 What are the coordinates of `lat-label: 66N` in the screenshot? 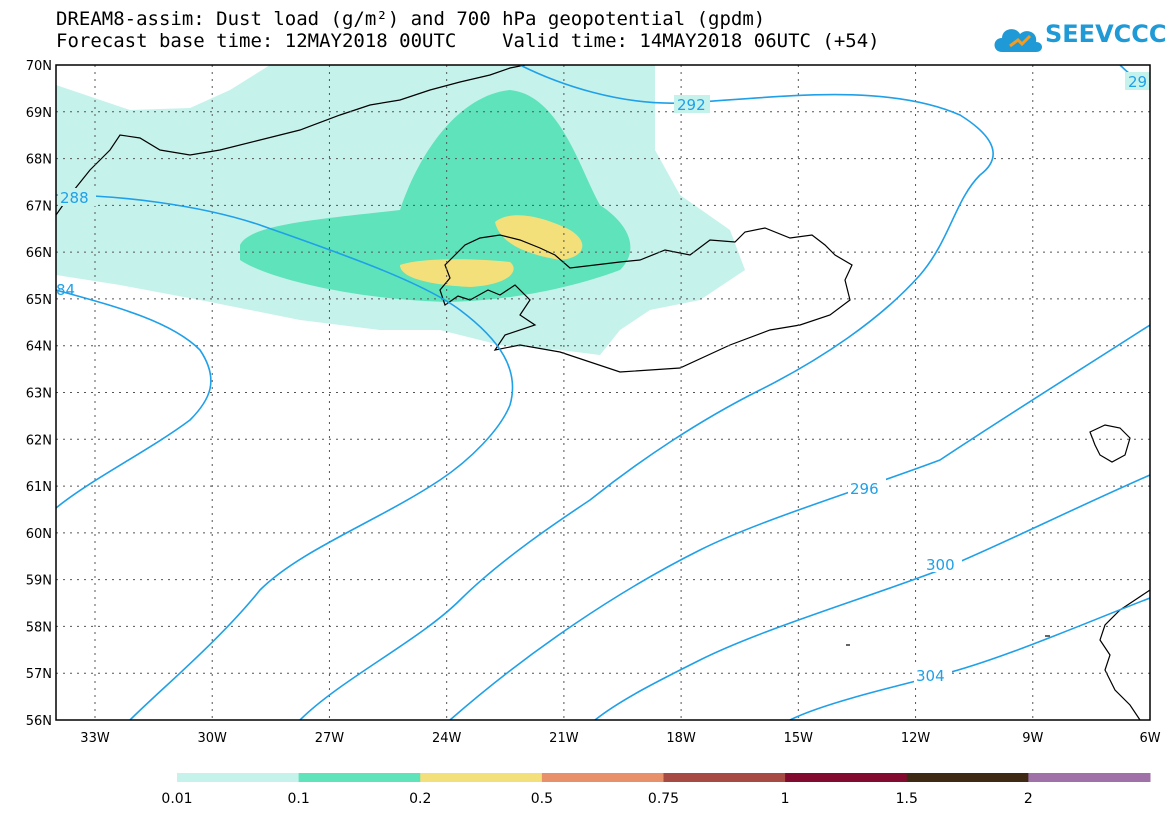 It's located at (39, 253).